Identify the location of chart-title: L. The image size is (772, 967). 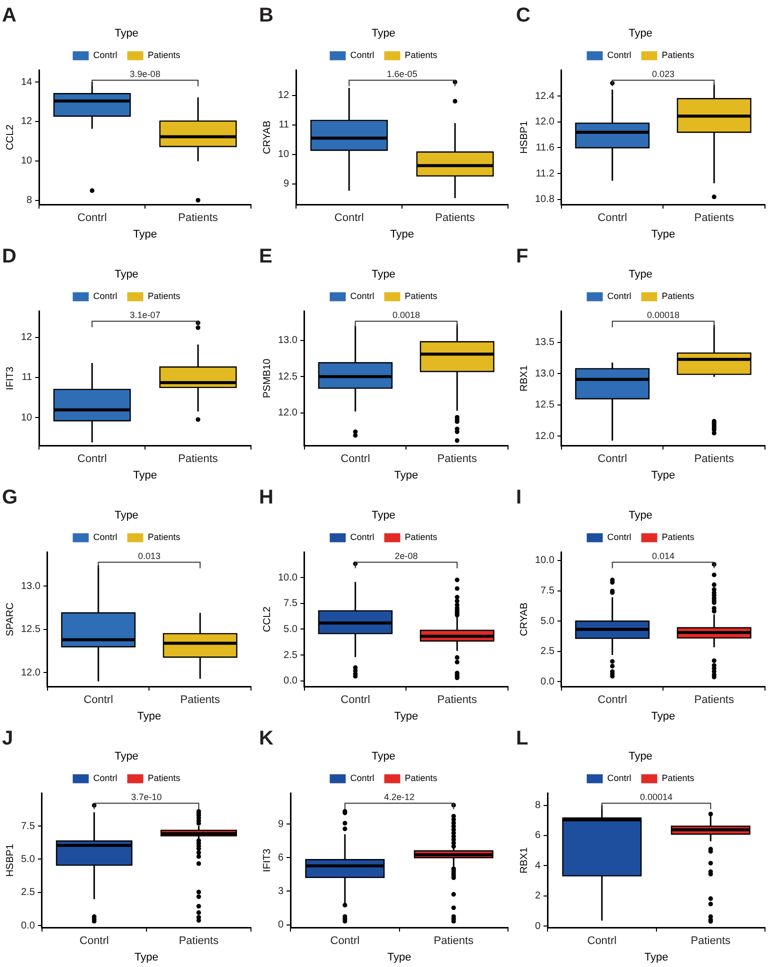
(522, 739).